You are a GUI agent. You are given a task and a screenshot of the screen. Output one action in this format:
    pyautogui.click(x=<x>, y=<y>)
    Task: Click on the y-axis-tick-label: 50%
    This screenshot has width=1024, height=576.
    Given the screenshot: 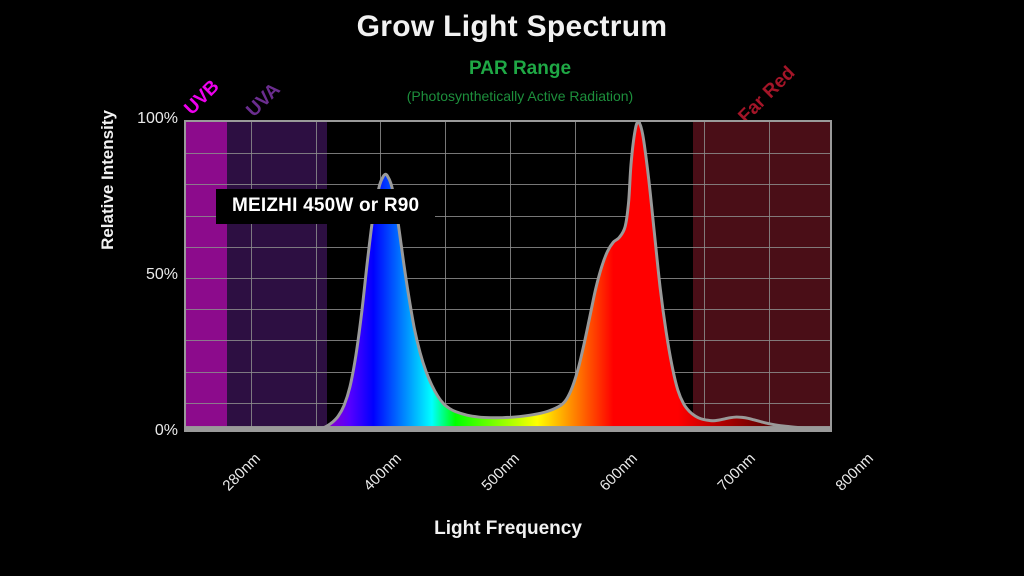 What is the action you would take?
    pyautogui.click(x=161, y=274)
    